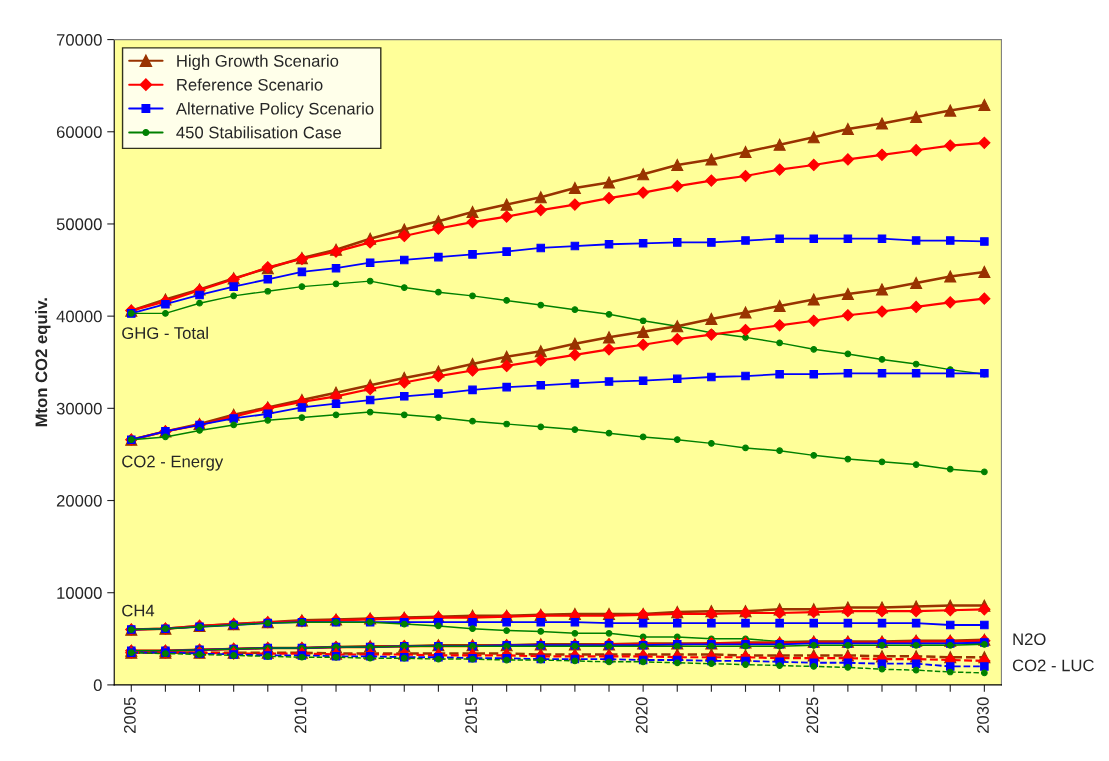 Image resolution: width=1109 pixels, height=761 pixels. I want to click on legend-label: High Growth Scenario, so click(258, 62).